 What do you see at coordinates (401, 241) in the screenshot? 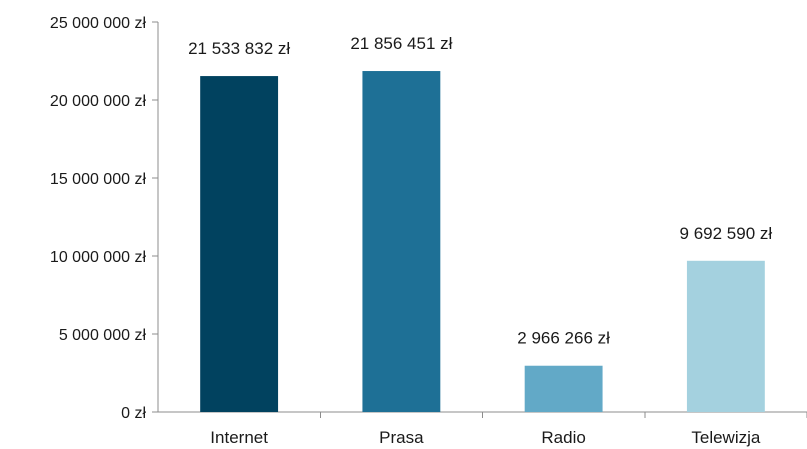
I see `bar-prasa` at bounding box center [401, 241].